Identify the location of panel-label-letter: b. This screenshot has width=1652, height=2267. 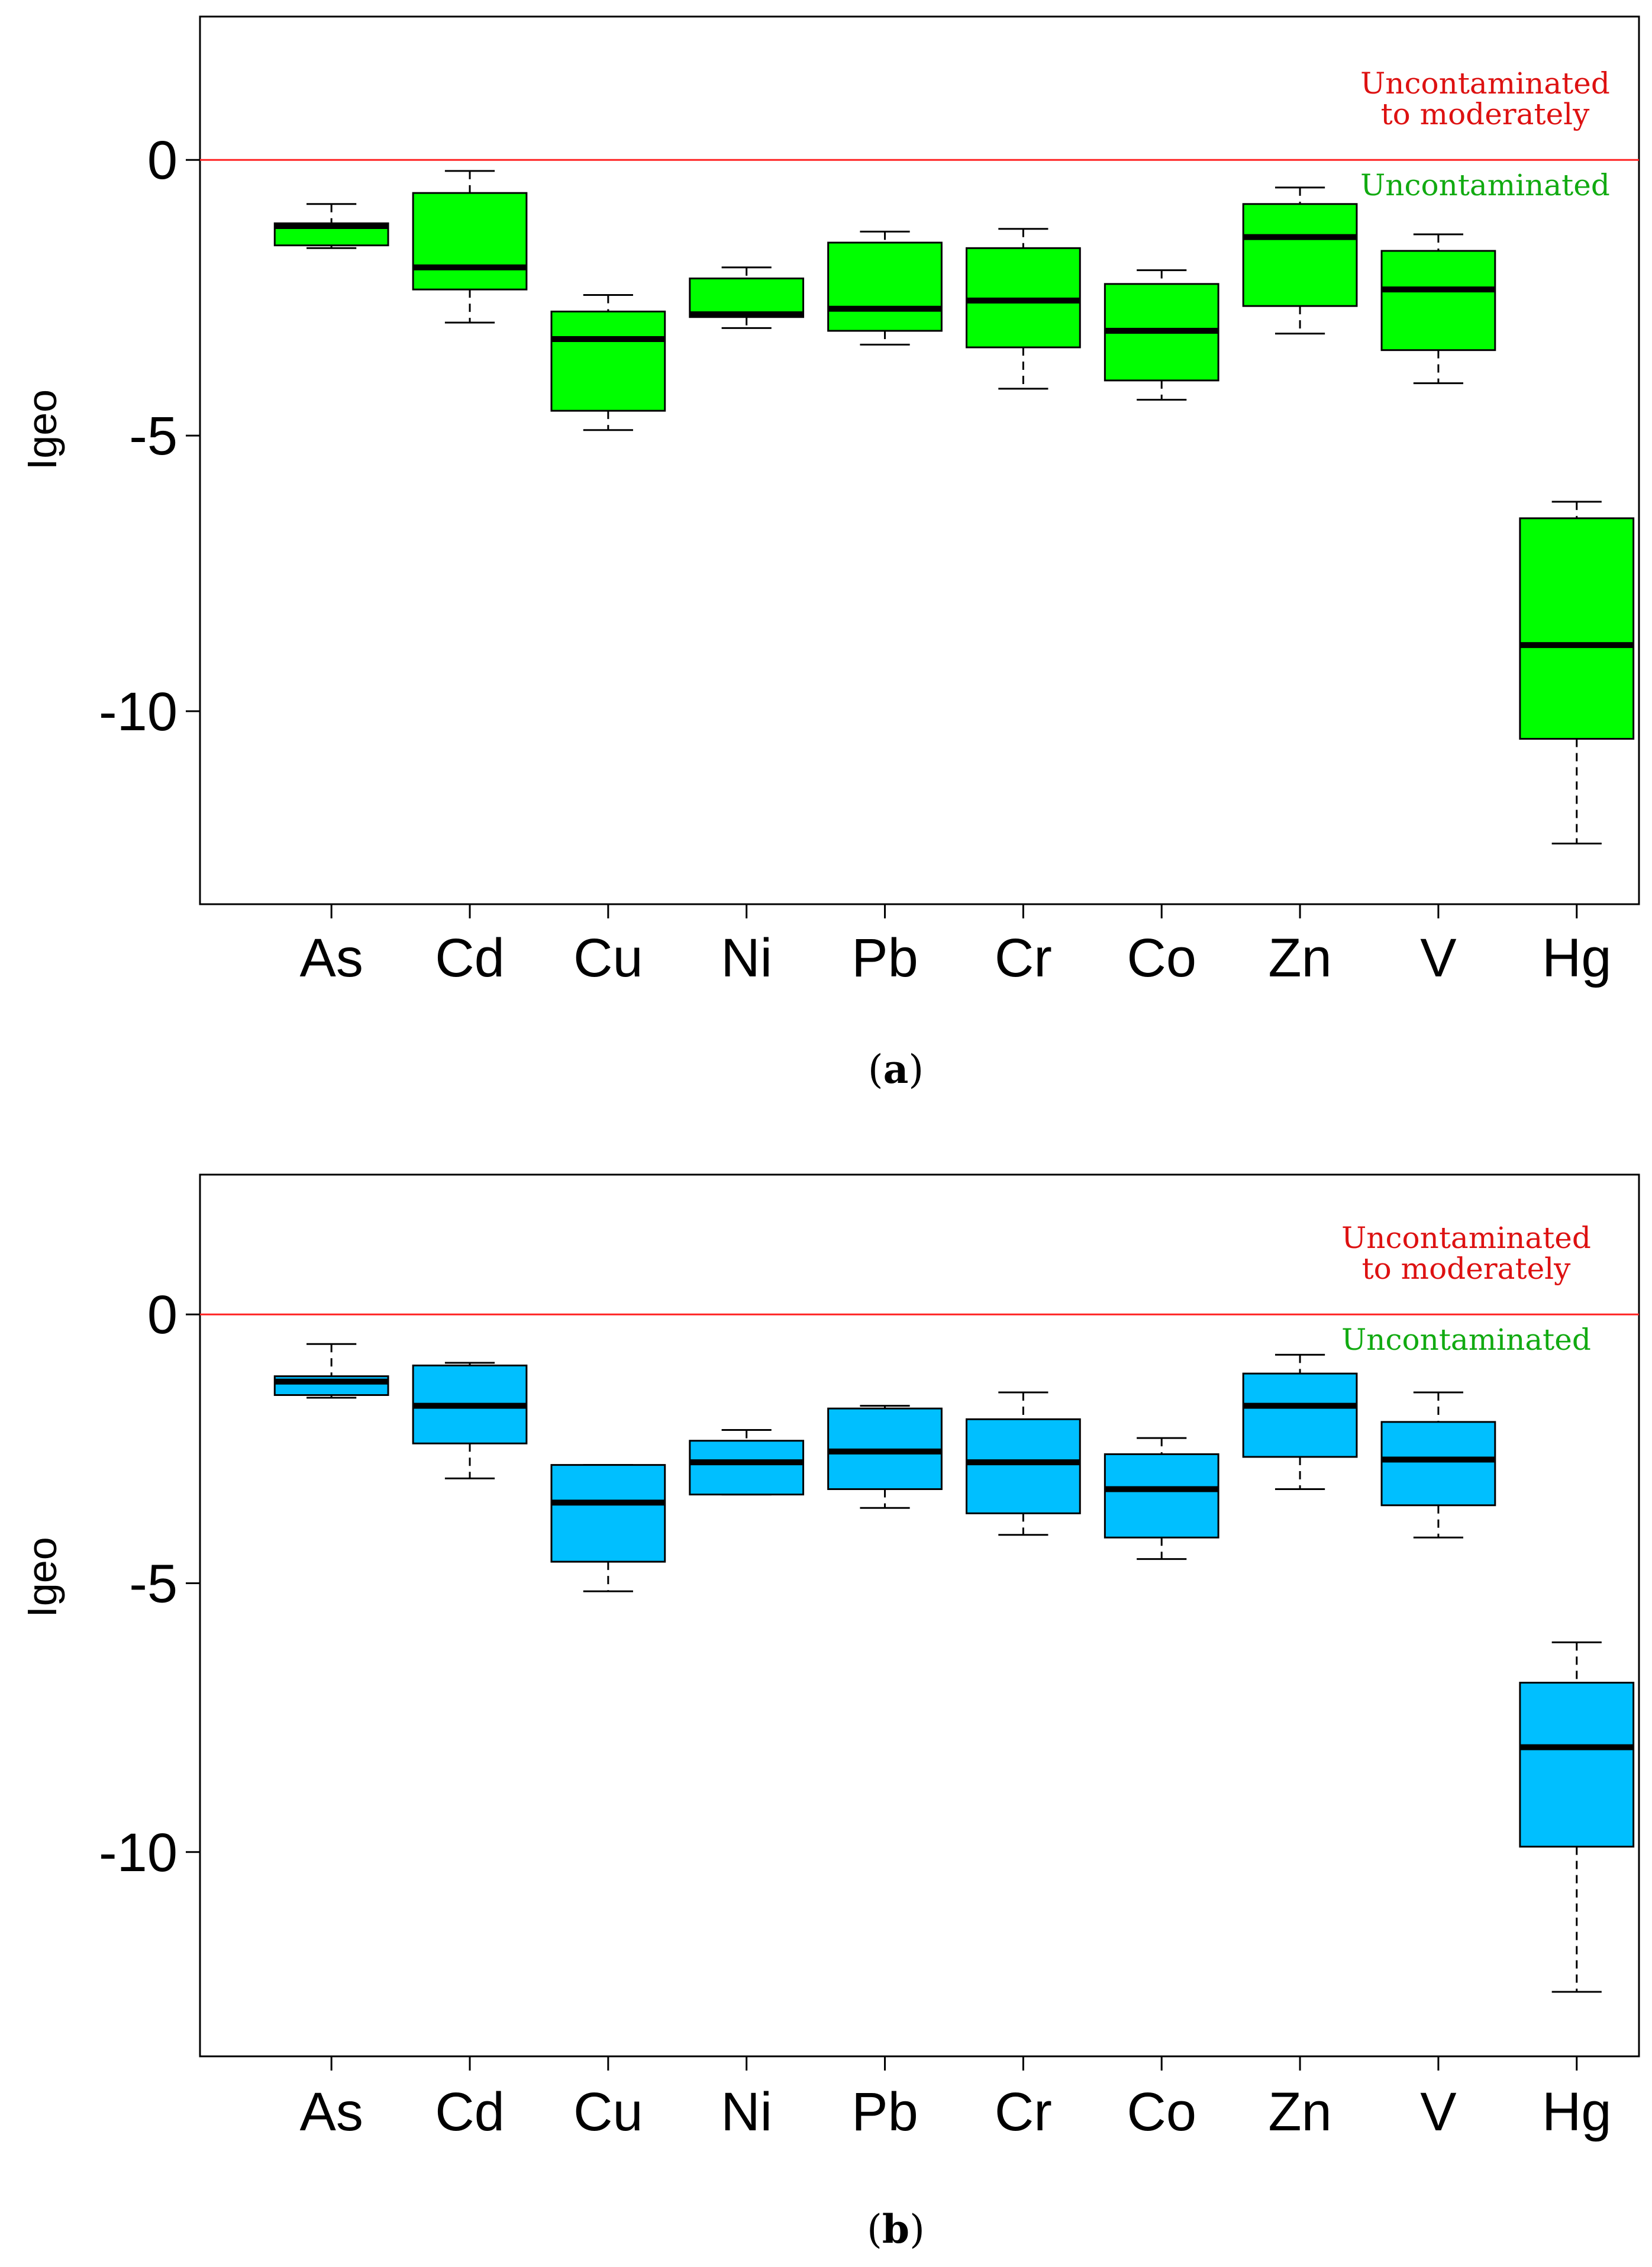
(896, 2229).